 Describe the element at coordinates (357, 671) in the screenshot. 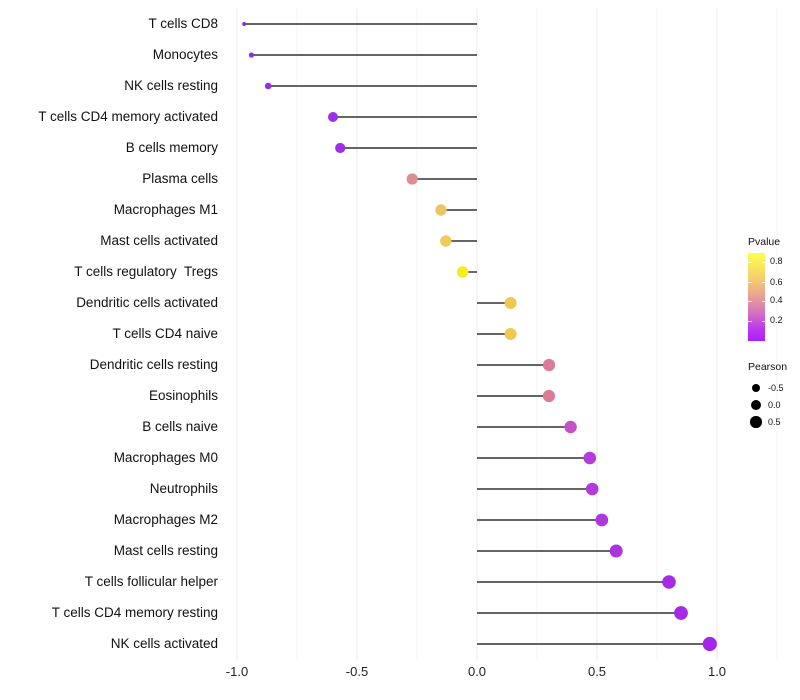

I see `x-axis-tick-label: -0.5` at that location.